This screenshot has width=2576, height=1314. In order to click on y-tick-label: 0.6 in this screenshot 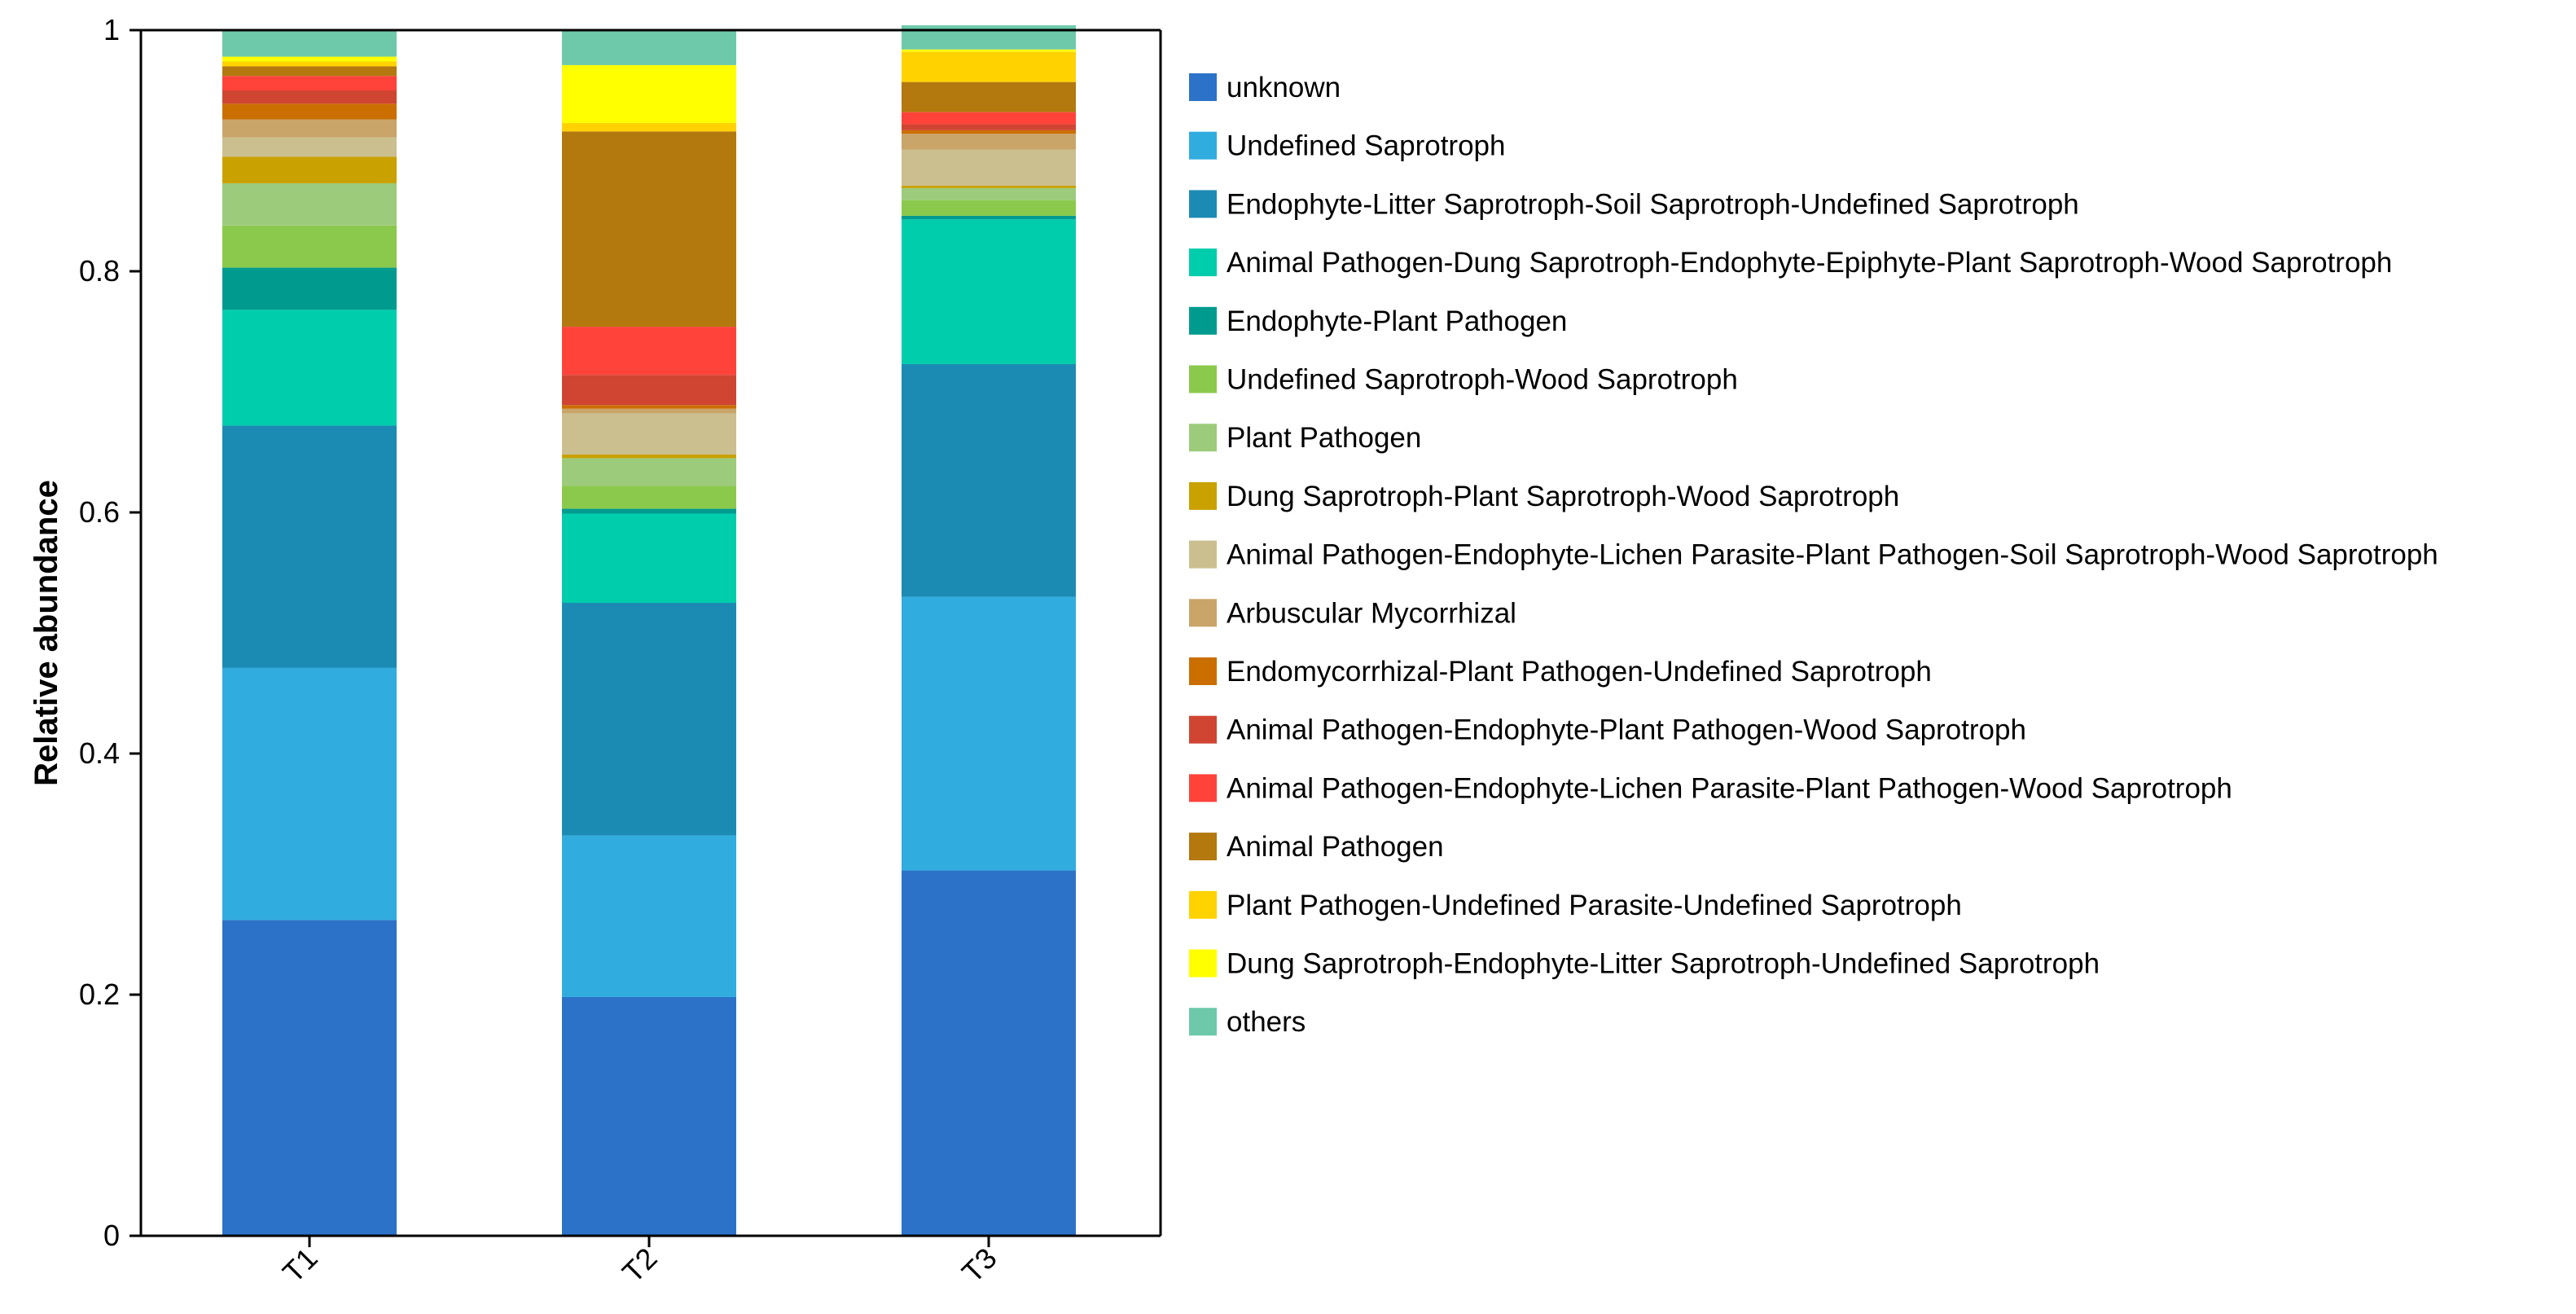, I will do `click(99, 512)`.